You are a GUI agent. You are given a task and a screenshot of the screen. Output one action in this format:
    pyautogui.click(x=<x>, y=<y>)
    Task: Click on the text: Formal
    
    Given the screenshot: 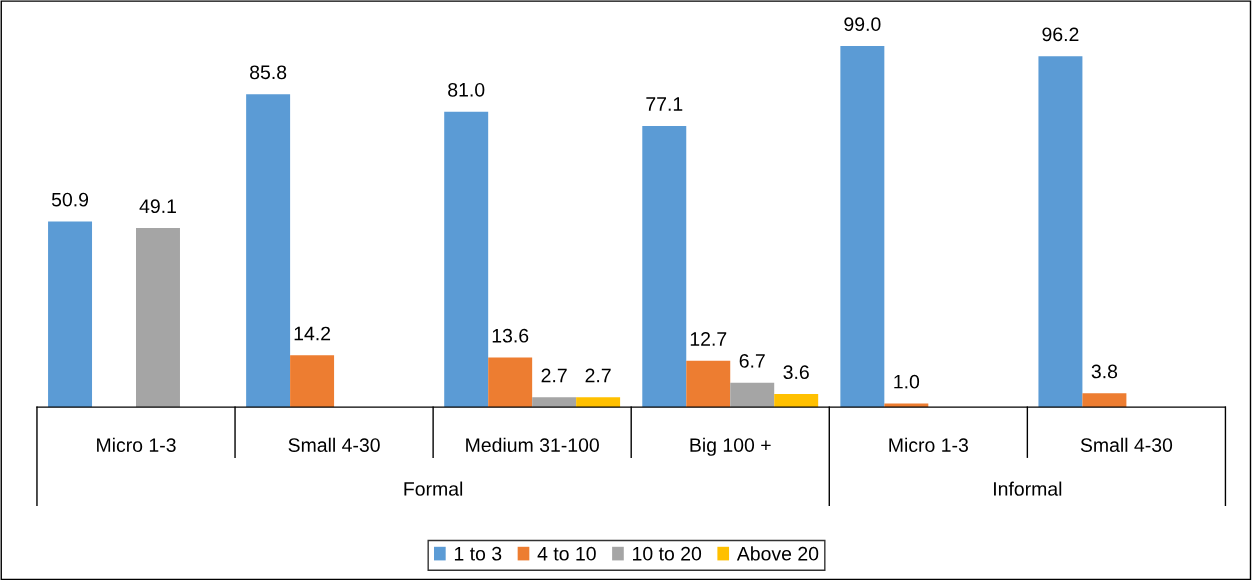 What is the action you would take?
    pyautogui.click(x=433, y=488)
    